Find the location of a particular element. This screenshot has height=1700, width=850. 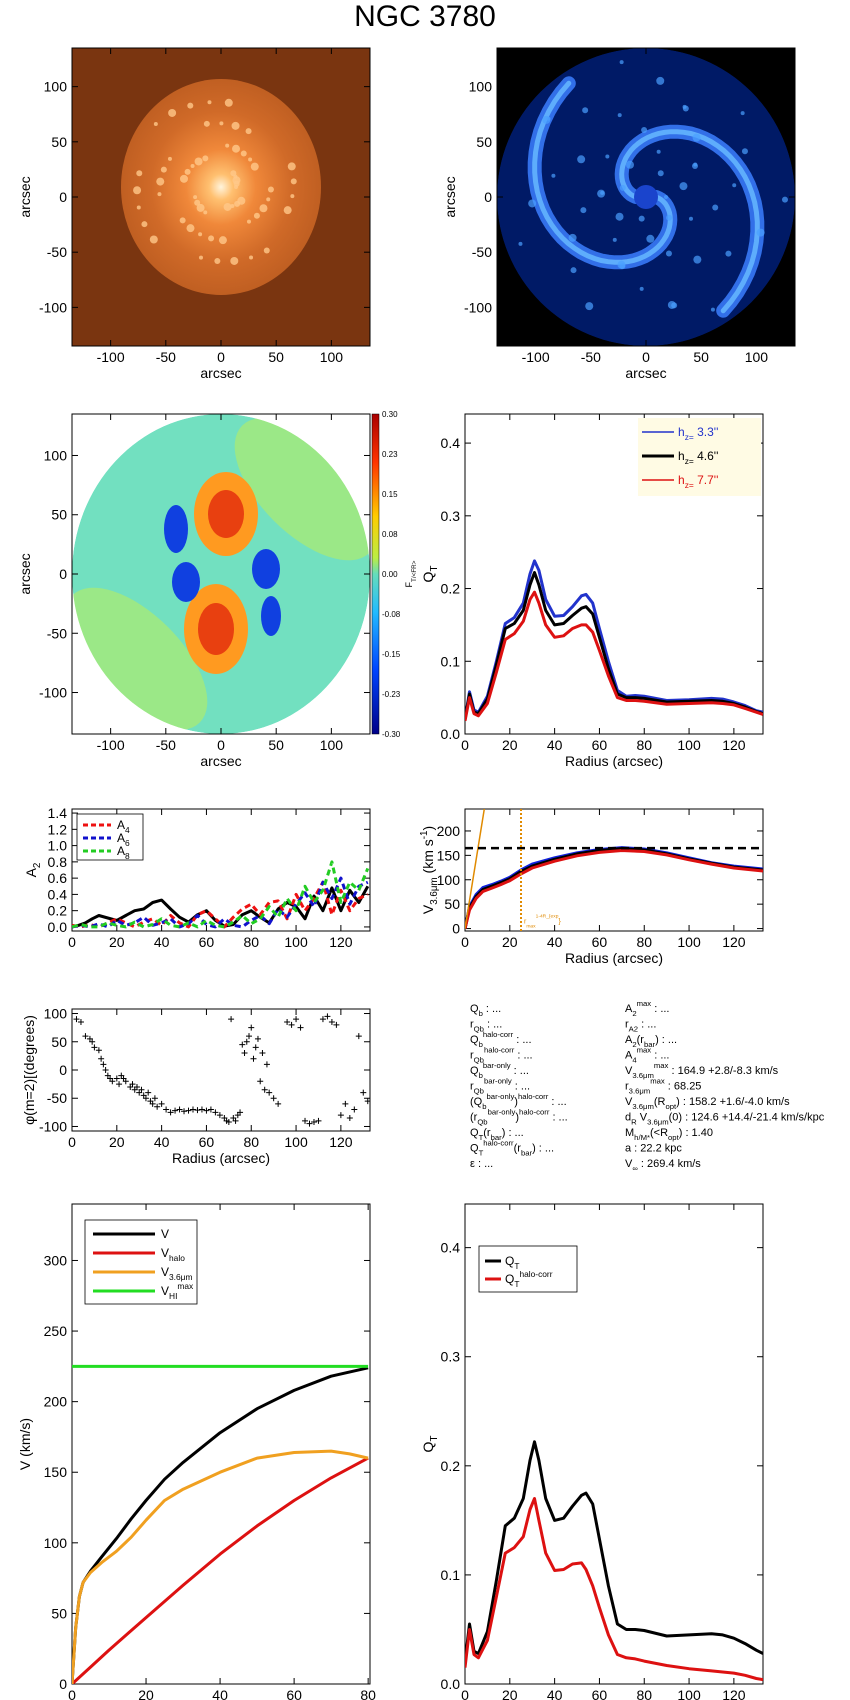

param-right: a : 22.2 kpc is located at coordinates (653, 1149).